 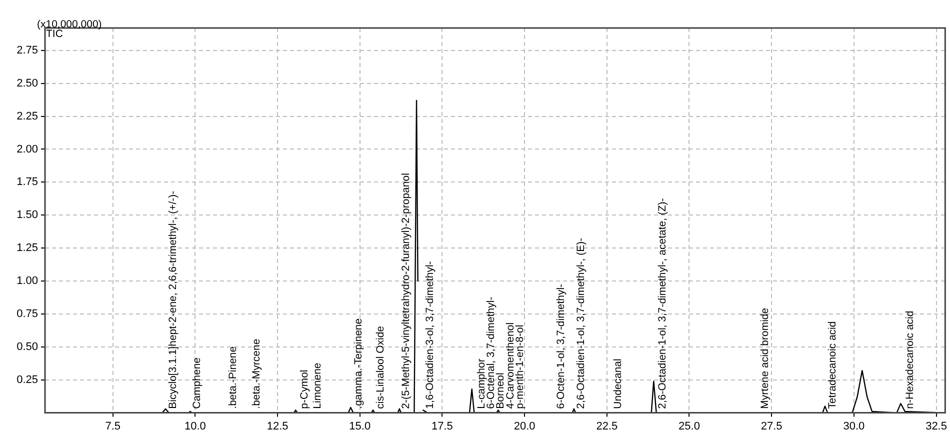 What do you see at coordinates (662, 303) in the screenshot?
I see `annotation: 2,6-Octadien-1-ol, 3,7-dimethyl-, acetate, (Z)-` at bounding box center [662, 303].